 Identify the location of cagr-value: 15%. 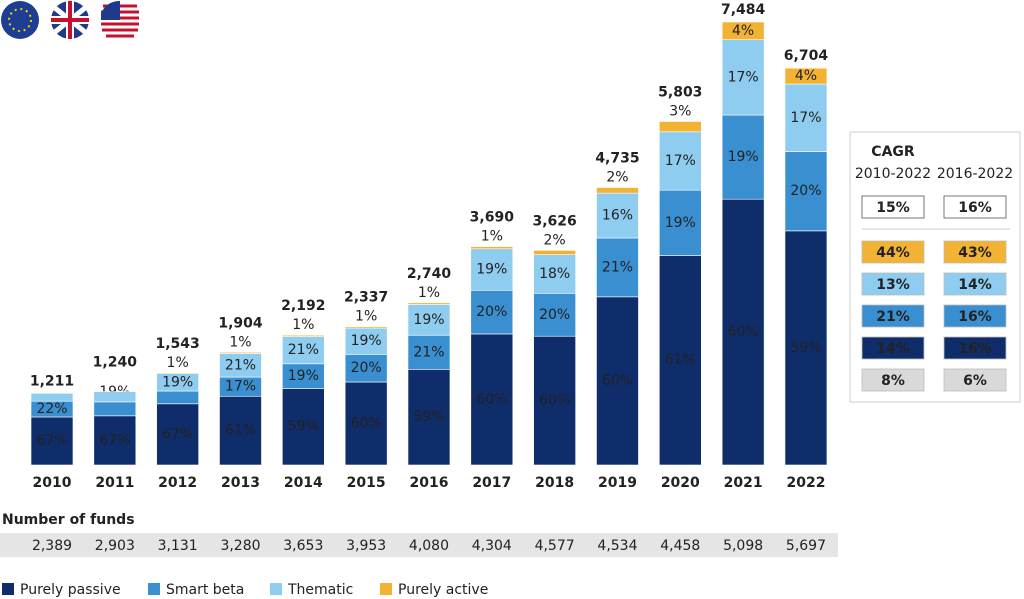
(893, 208).